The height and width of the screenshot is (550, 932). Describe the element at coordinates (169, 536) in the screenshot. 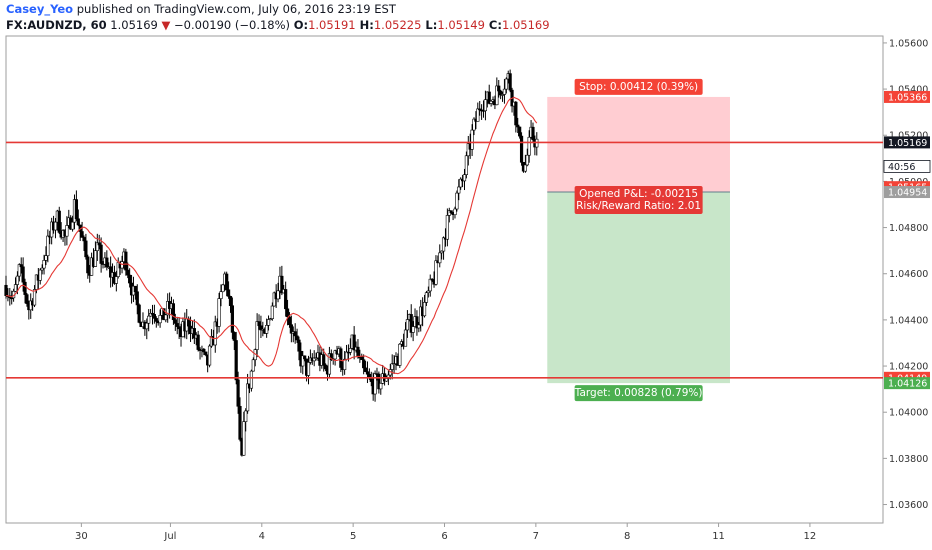

I see `x-tick-label: Jul` at that location.